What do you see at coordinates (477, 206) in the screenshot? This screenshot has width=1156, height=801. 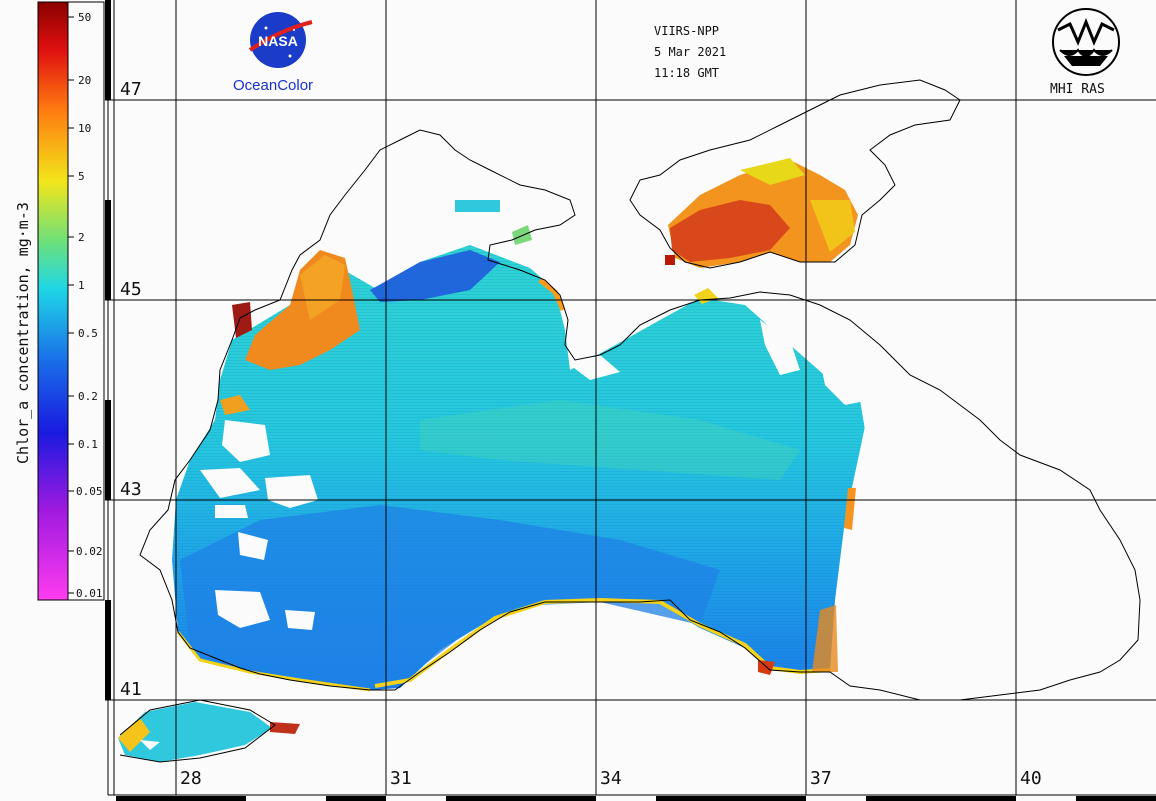 I see `karkinit-patch` at bounding box center [477, 206].